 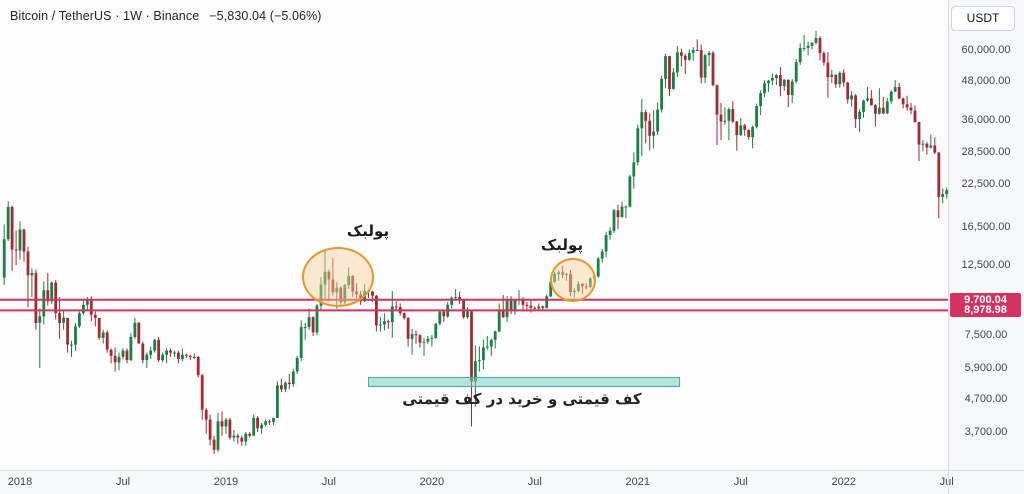 What do you see at coordinates (843, 482) in the screenshot?
I see `x-axis-label: 2022` at bounding box center [843, 482].